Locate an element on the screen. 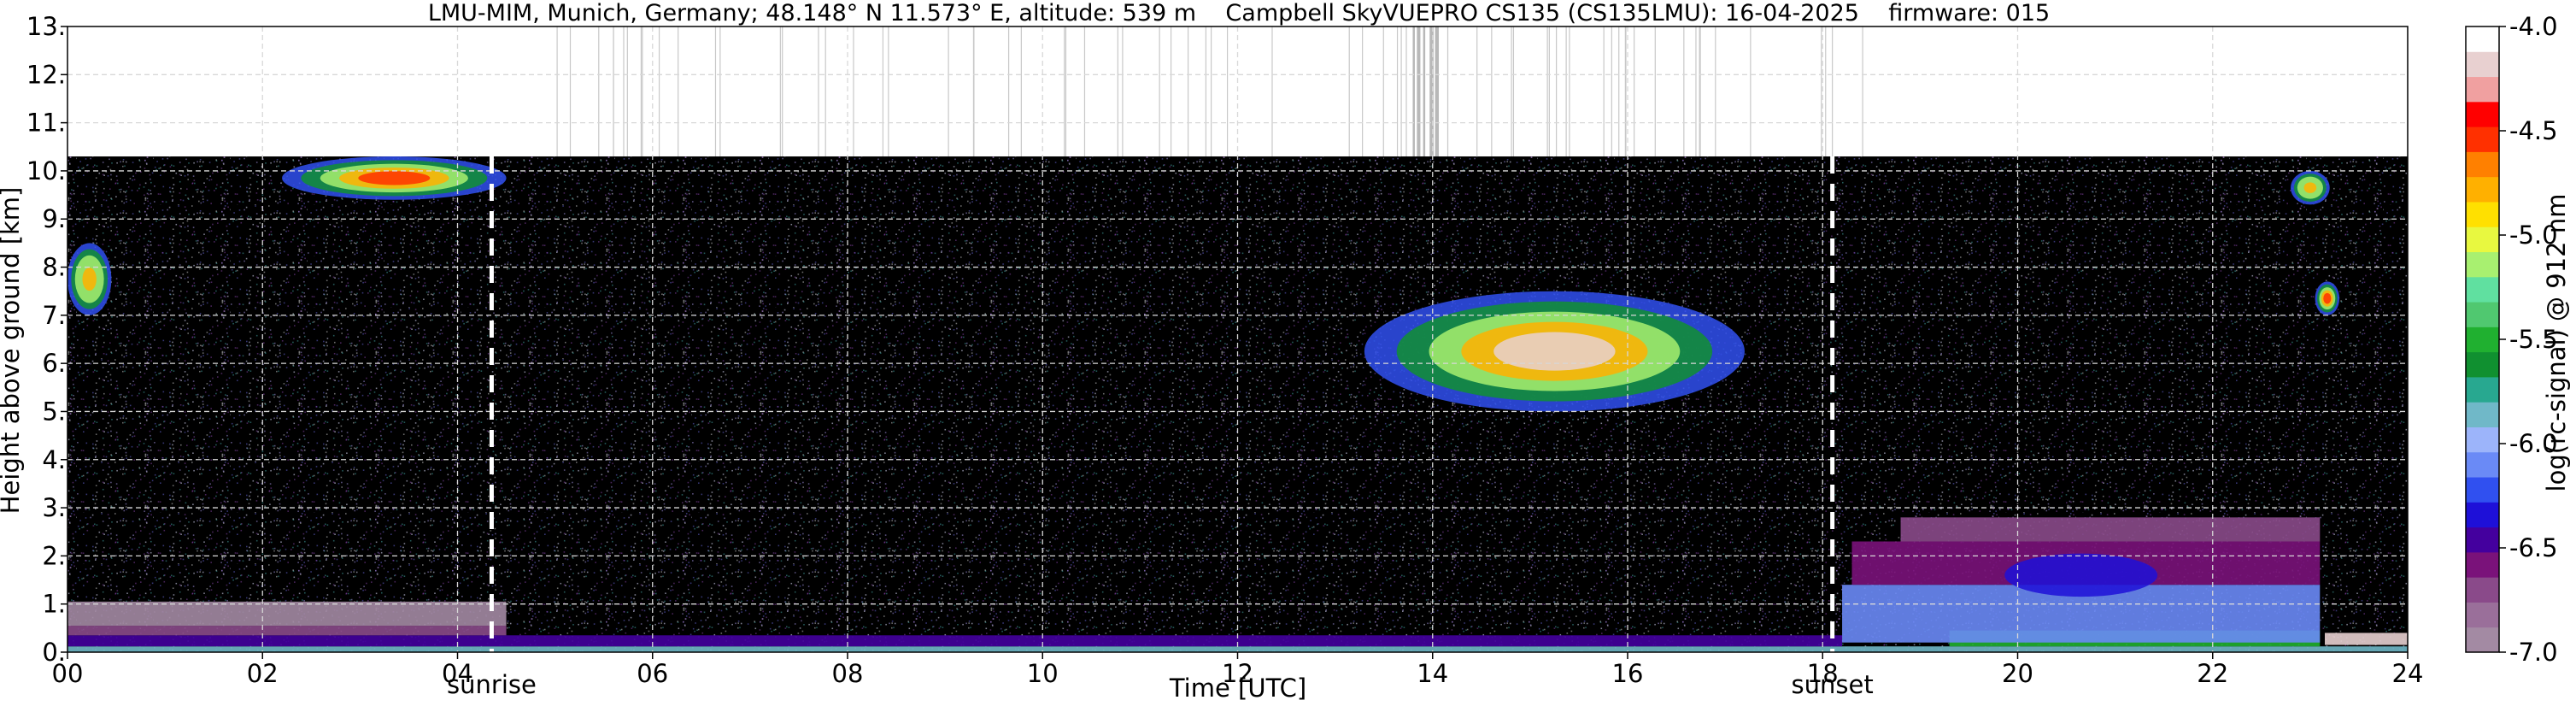 Image resolution: width=2576 pixels, height=706 pixels. x-tick-label: 02 is located at coordinates (263, 673).